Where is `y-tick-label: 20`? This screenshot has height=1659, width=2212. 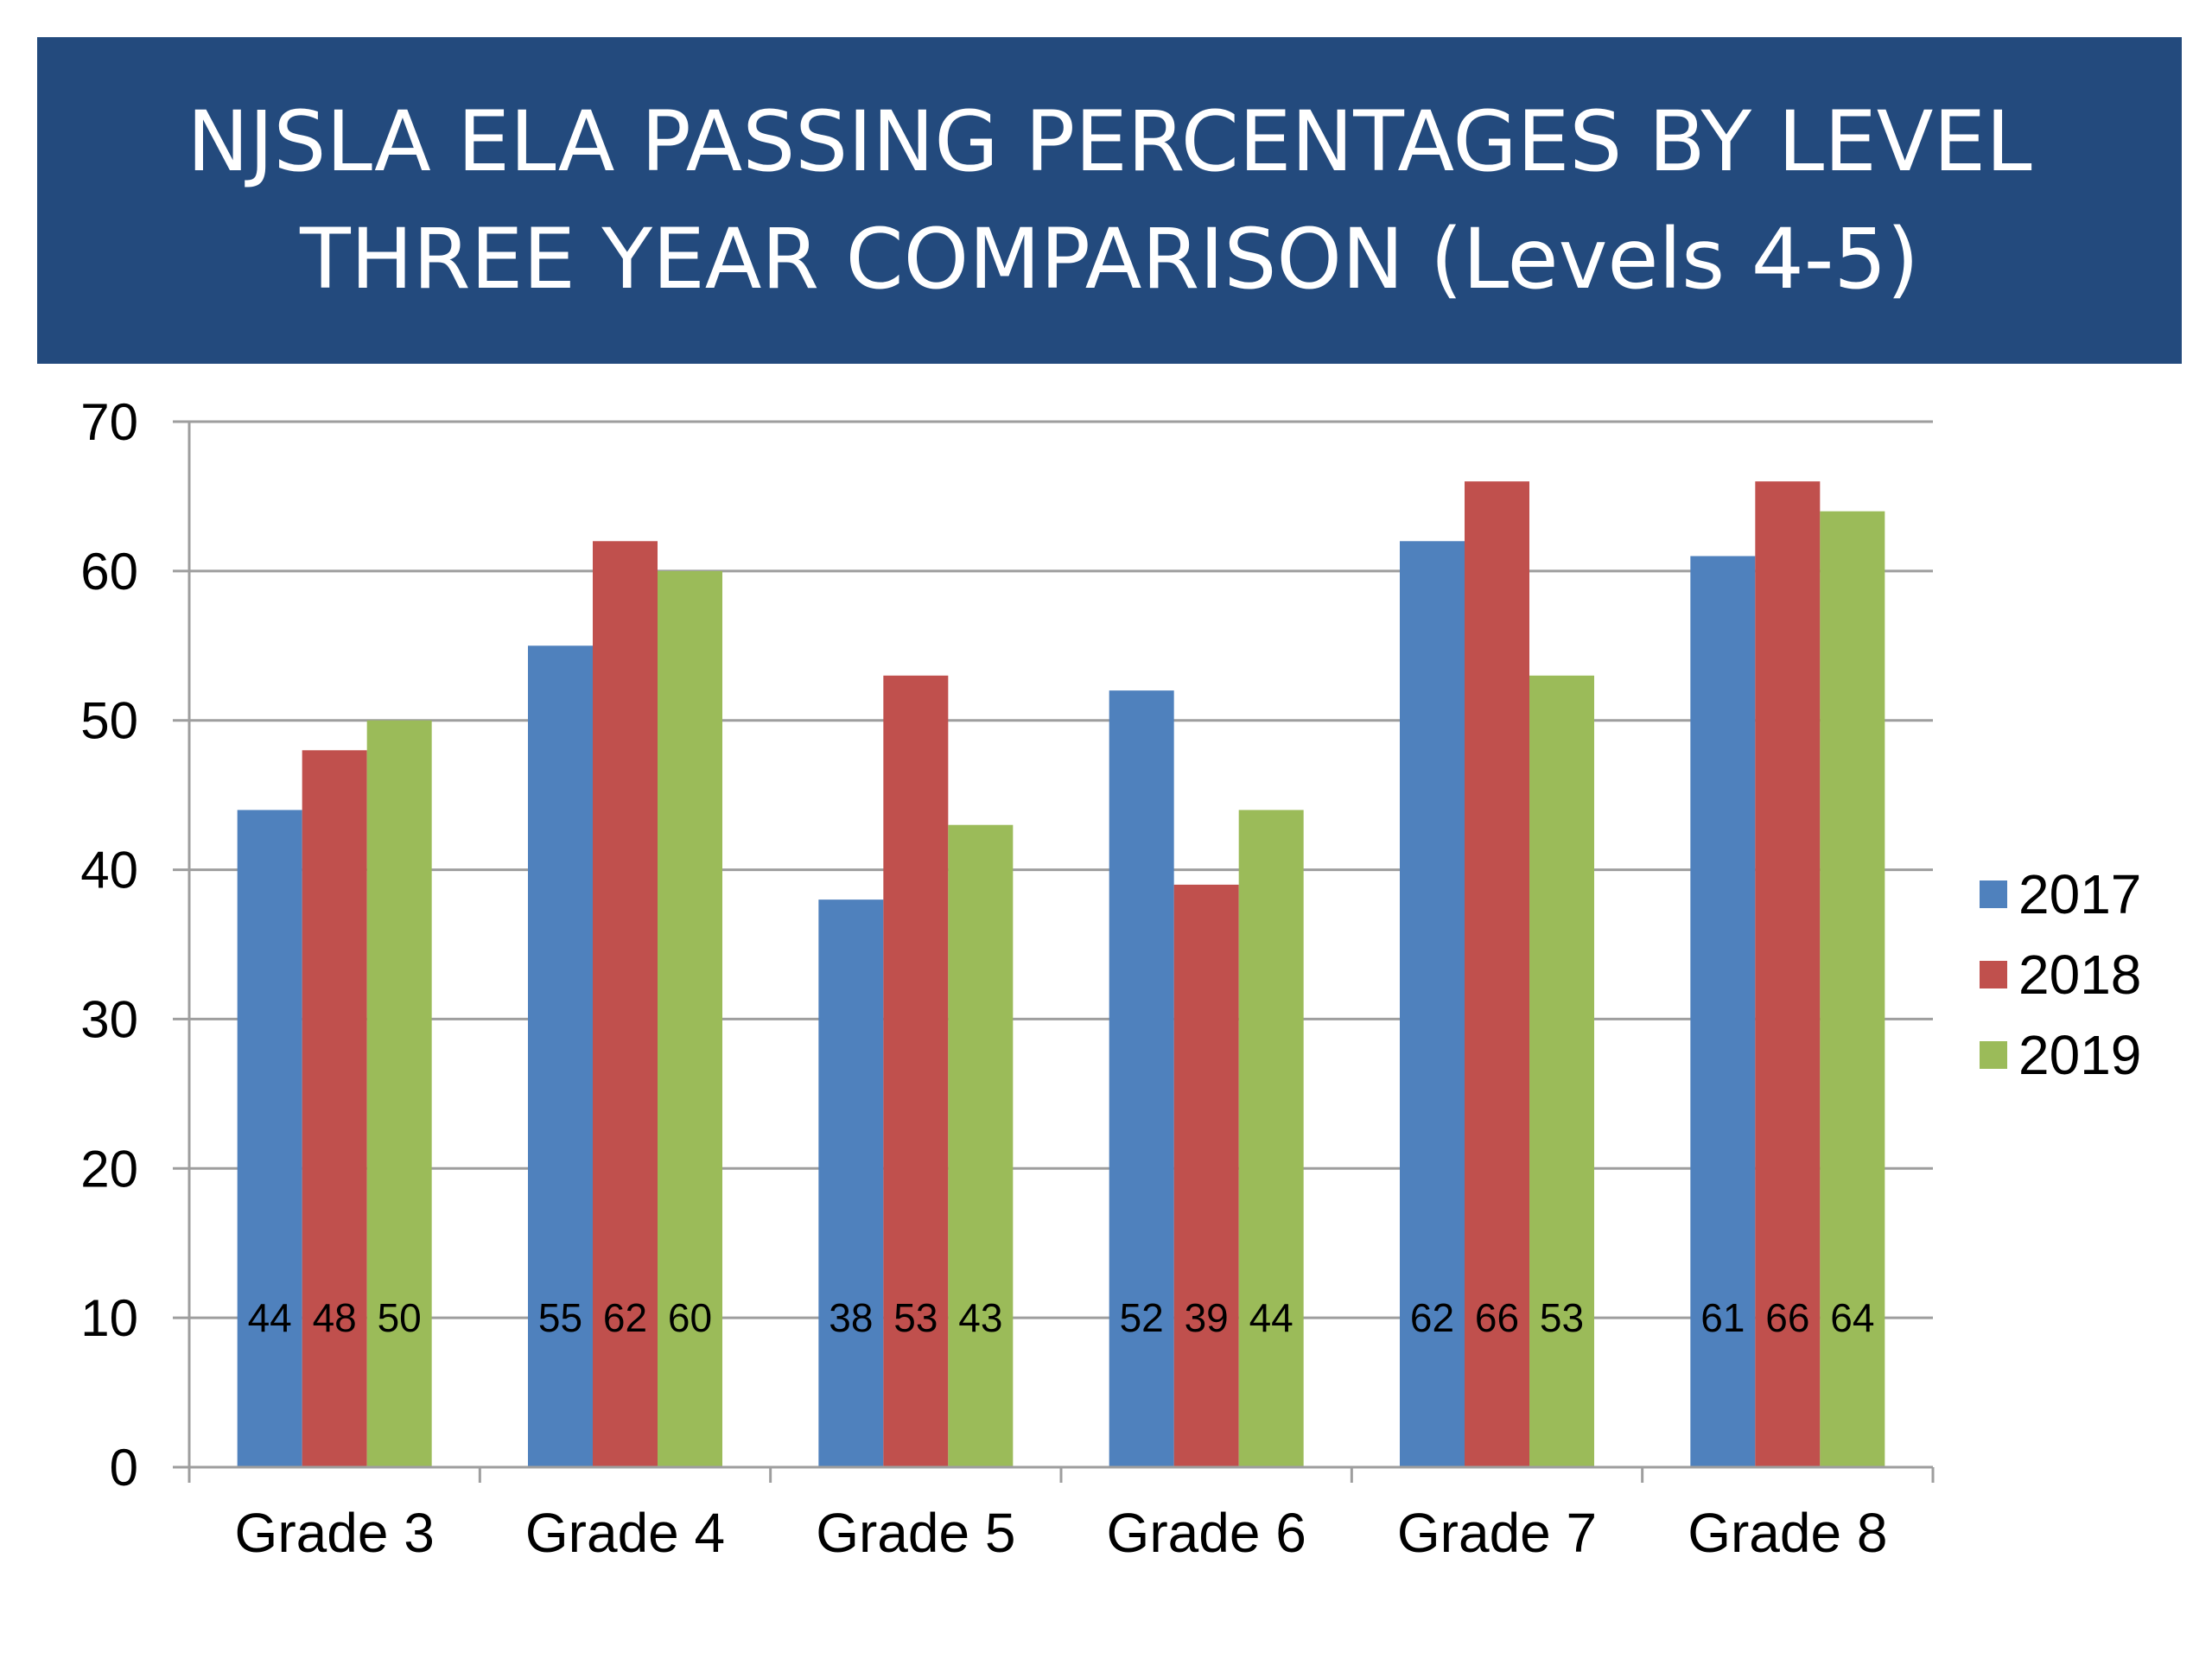 y-tick-label: 20 is located at coordinates (109, 1169).